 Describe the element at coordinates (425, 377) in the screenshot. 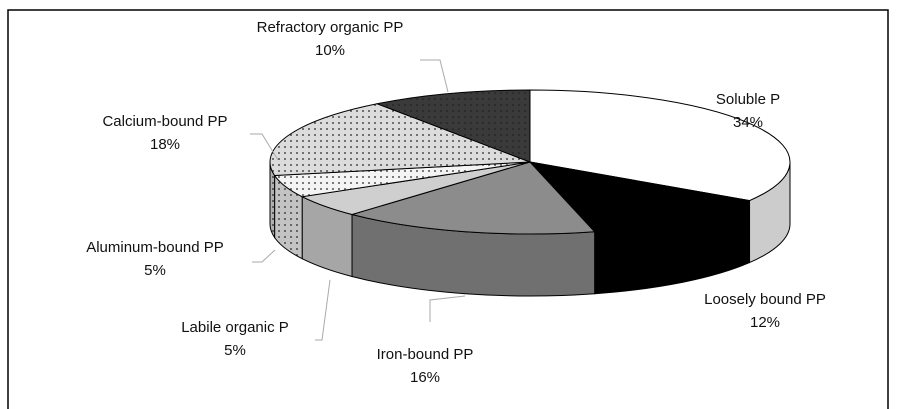

I see `slice-value-label: 16%` at that location.